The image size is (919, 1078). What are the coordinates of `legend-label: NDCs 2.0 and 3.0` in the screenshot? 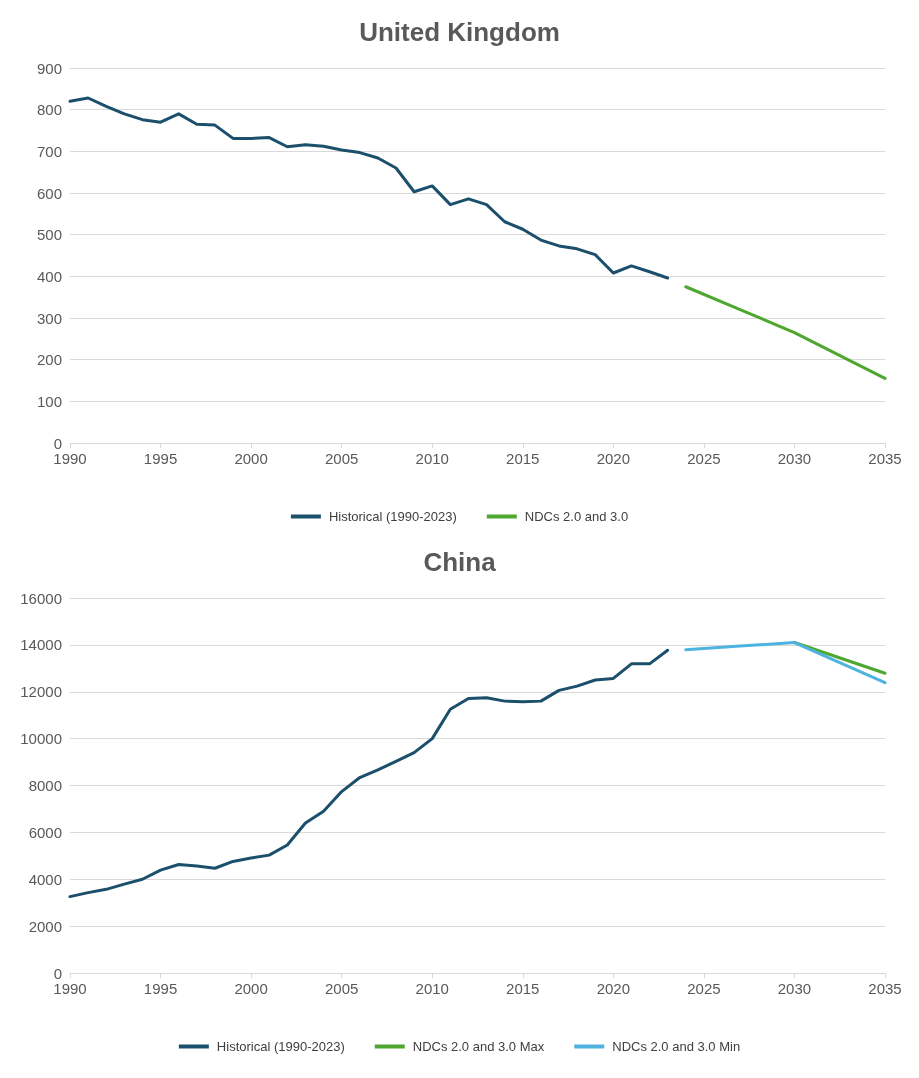 It's located at (576, 516).